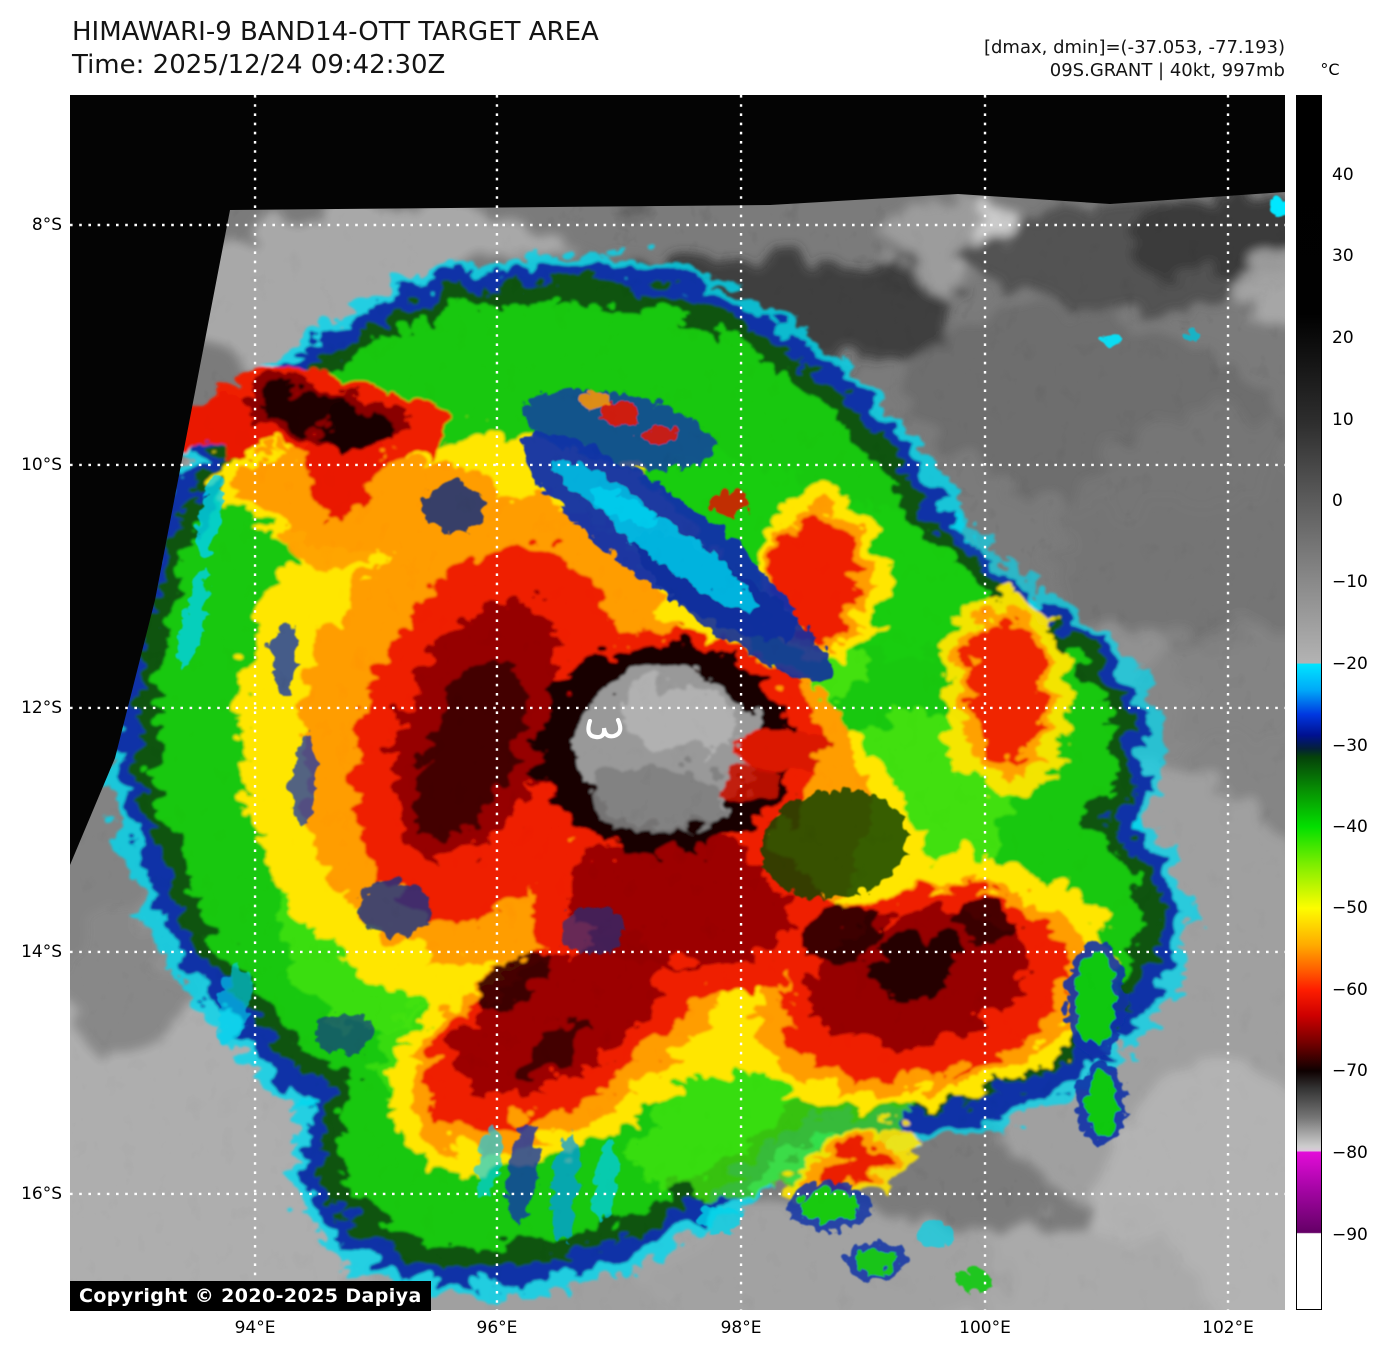  What do you see at coordinates (41, 951) in the screenshot?
I see `lat-tick-label: 14°S` at bounding box center [41, 951].